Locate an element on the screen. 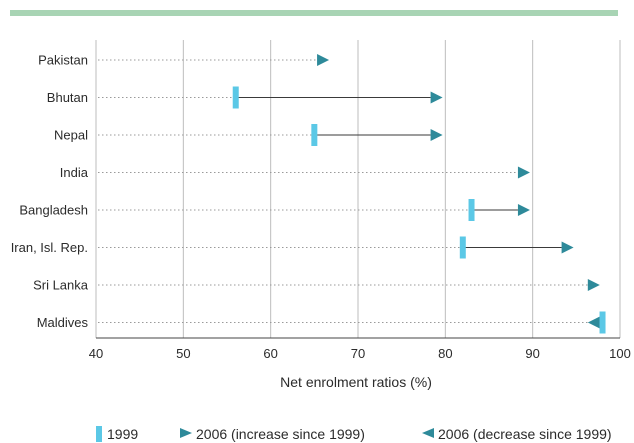  marker-2006-increase-bangladesh is located at coordinates (523, 210).